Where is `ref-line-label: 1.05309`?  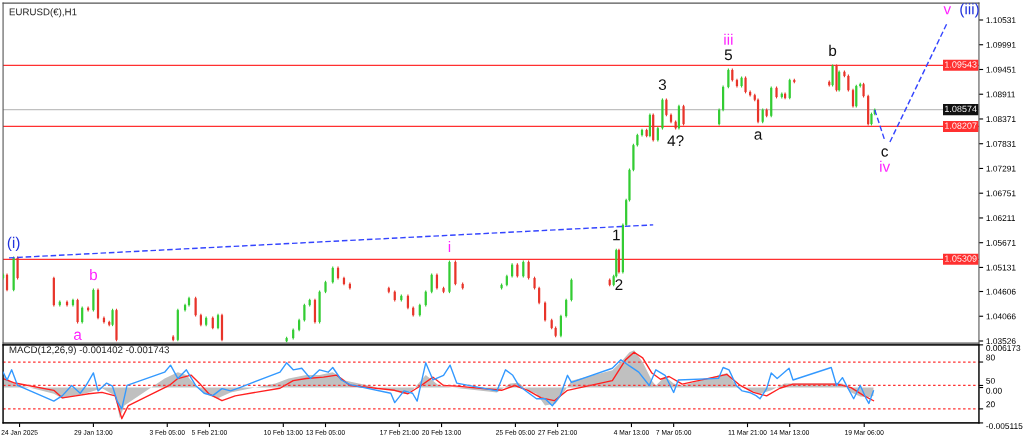
ref-line-label: 1.05309 is located at coordinates (961, 258).